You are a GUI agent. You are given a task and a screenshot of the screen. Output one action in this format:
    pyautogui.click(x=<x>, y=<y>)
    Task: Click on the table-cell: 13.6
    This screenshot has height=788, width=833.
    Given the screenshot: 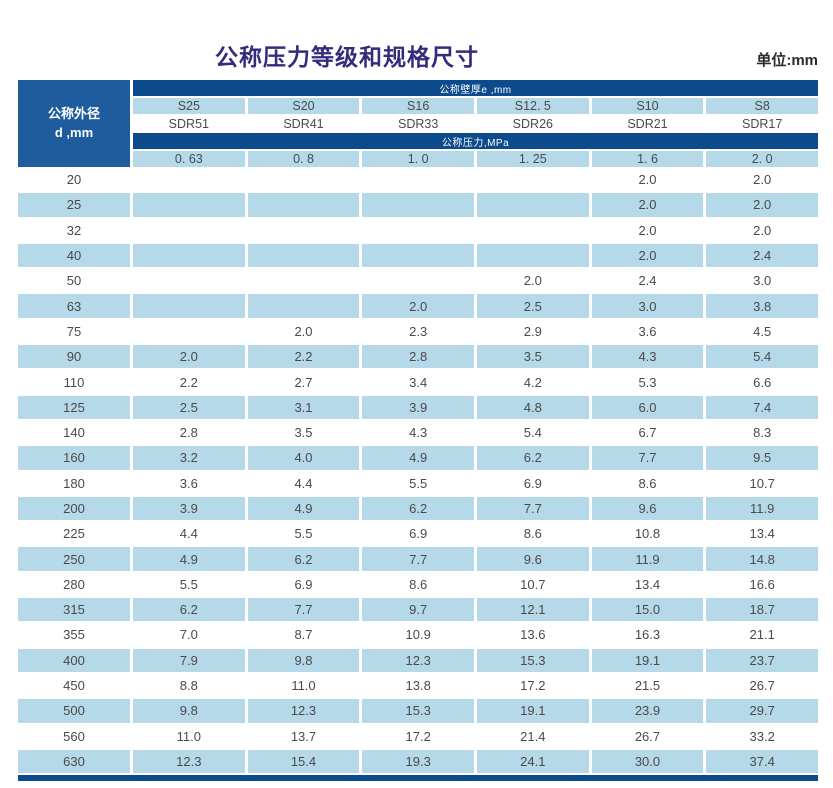 What is the action you would take?
    pyautogui.click(x=533, y=635)
    